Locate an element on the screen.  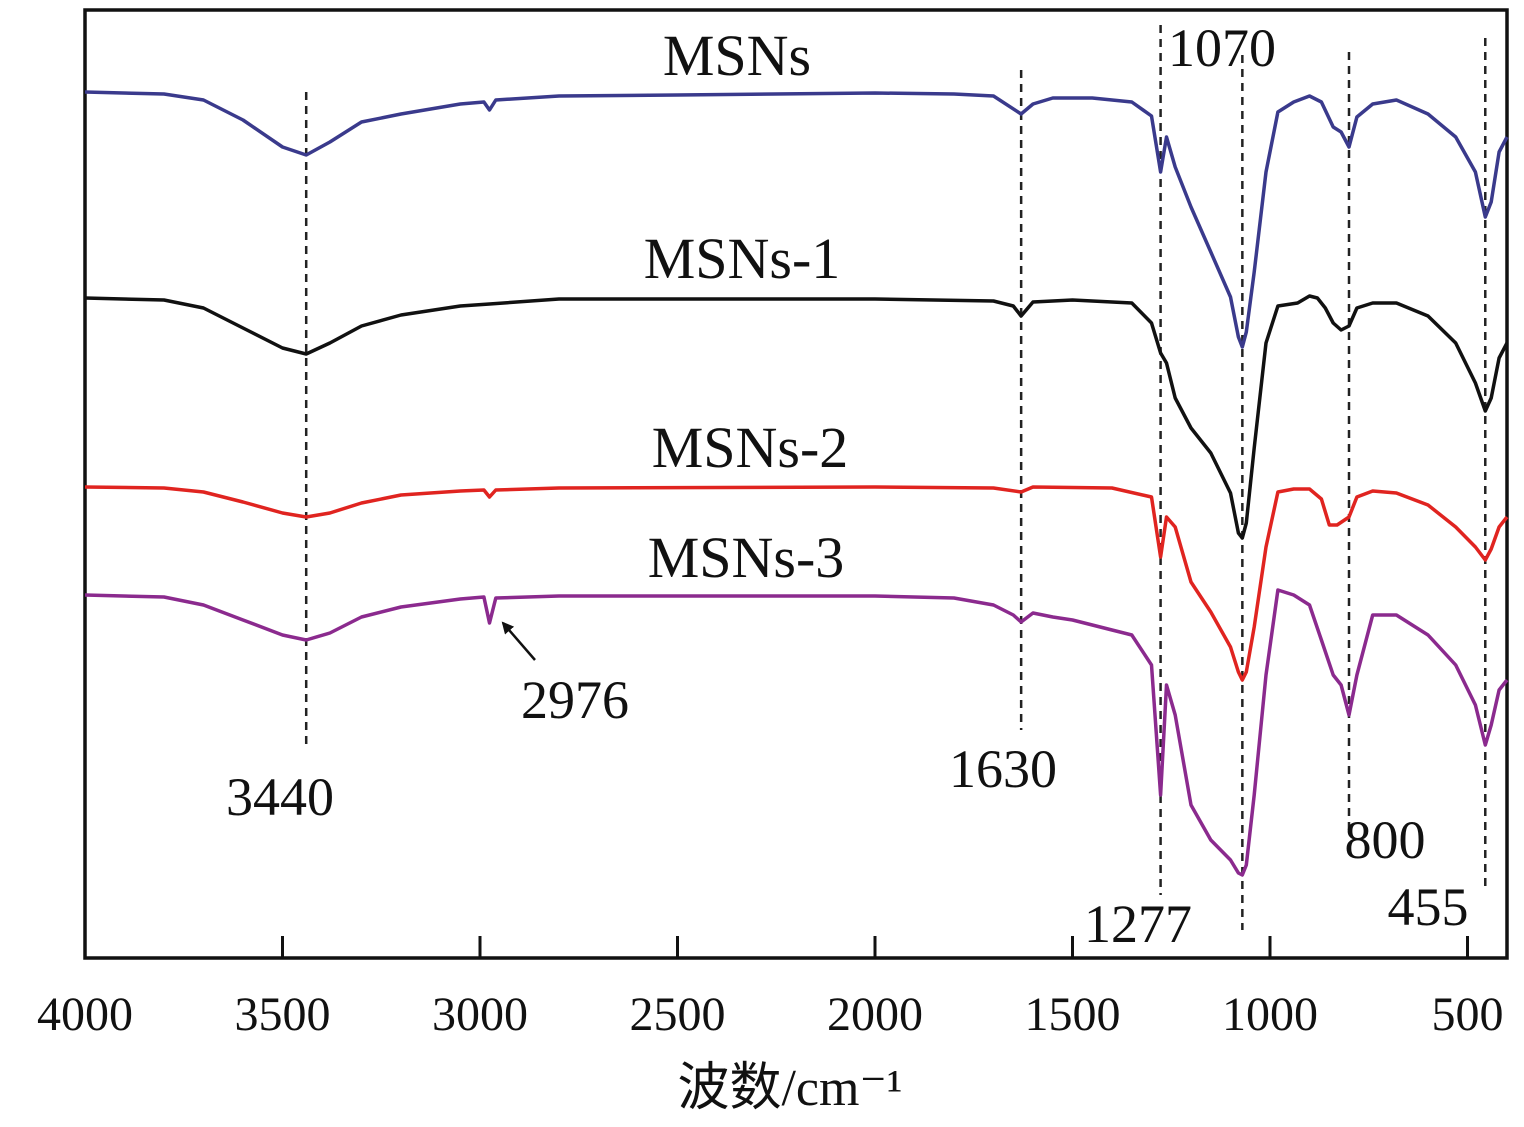
series-label-msns-3: MSNs-3 is located at coordinates (746, 557).